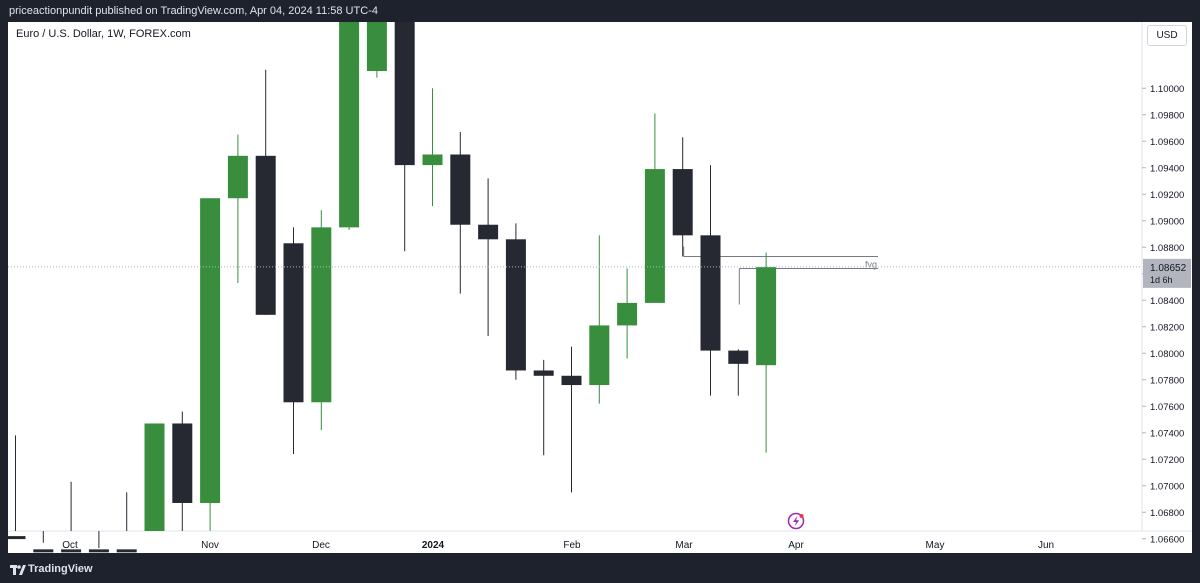 Image resolution: width=1200 pixels, height=583 pixels. What do you see at coordinates (600, 571) in the screenshot?
I see `footer: TradingView` at bounding box center [600, 571].